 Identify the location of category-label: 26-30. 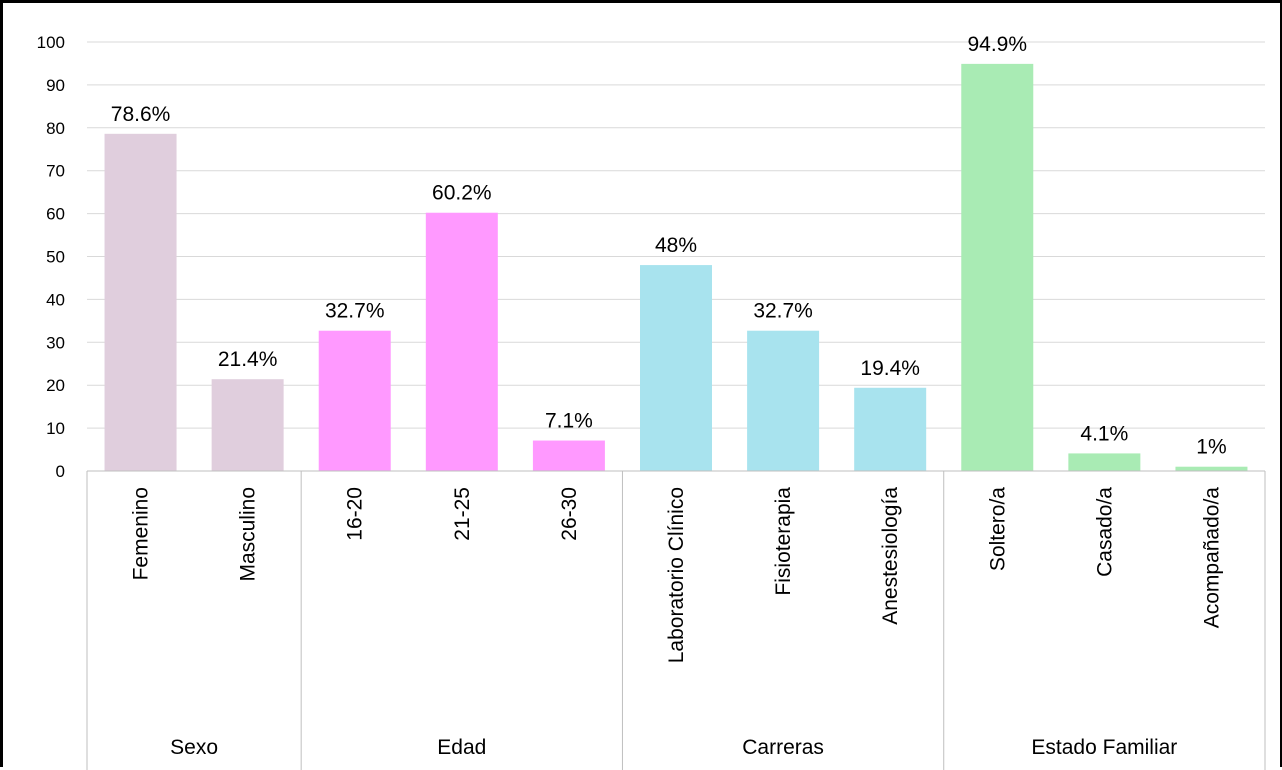
(569, 514).